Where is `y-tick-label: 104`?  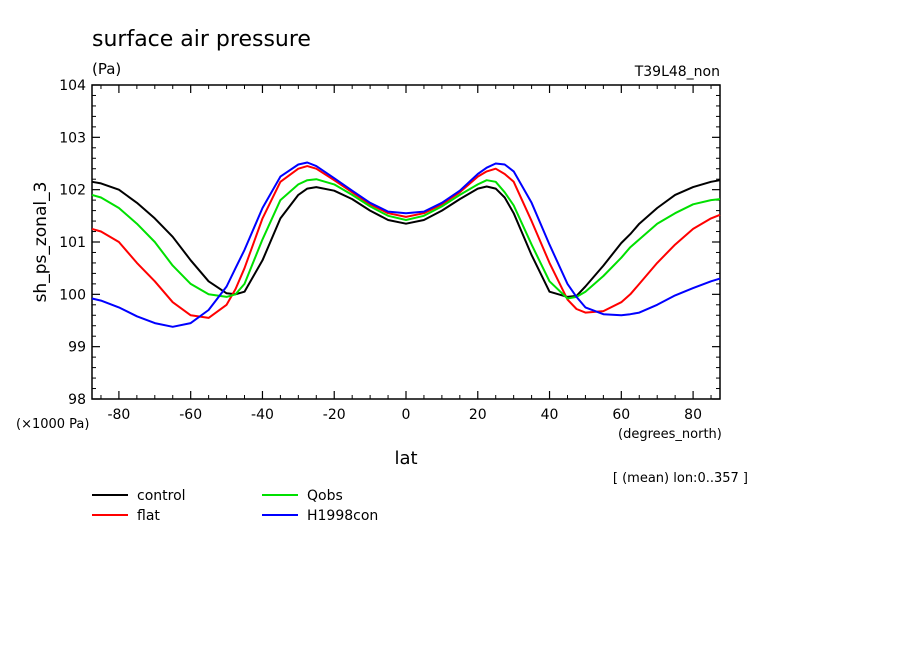 y-tick-label: 104 is located at coordinates (72, 86).